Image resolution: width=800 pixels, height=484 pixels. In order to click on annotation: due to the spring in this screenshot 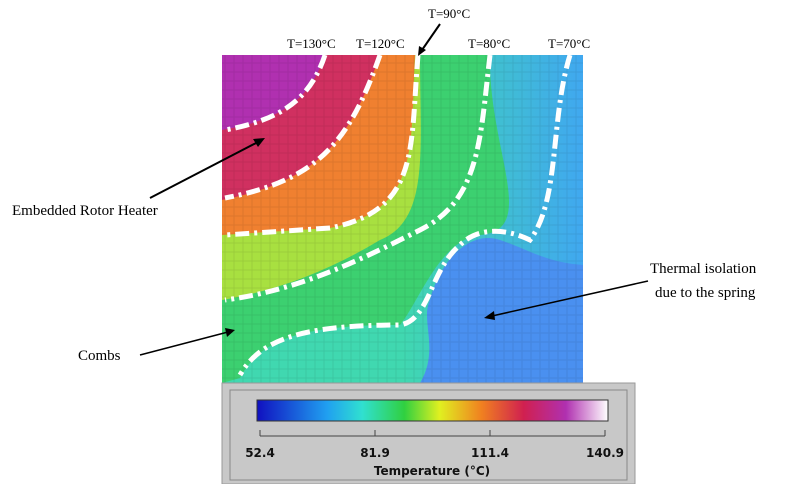, I will do `click(705, 293)`.